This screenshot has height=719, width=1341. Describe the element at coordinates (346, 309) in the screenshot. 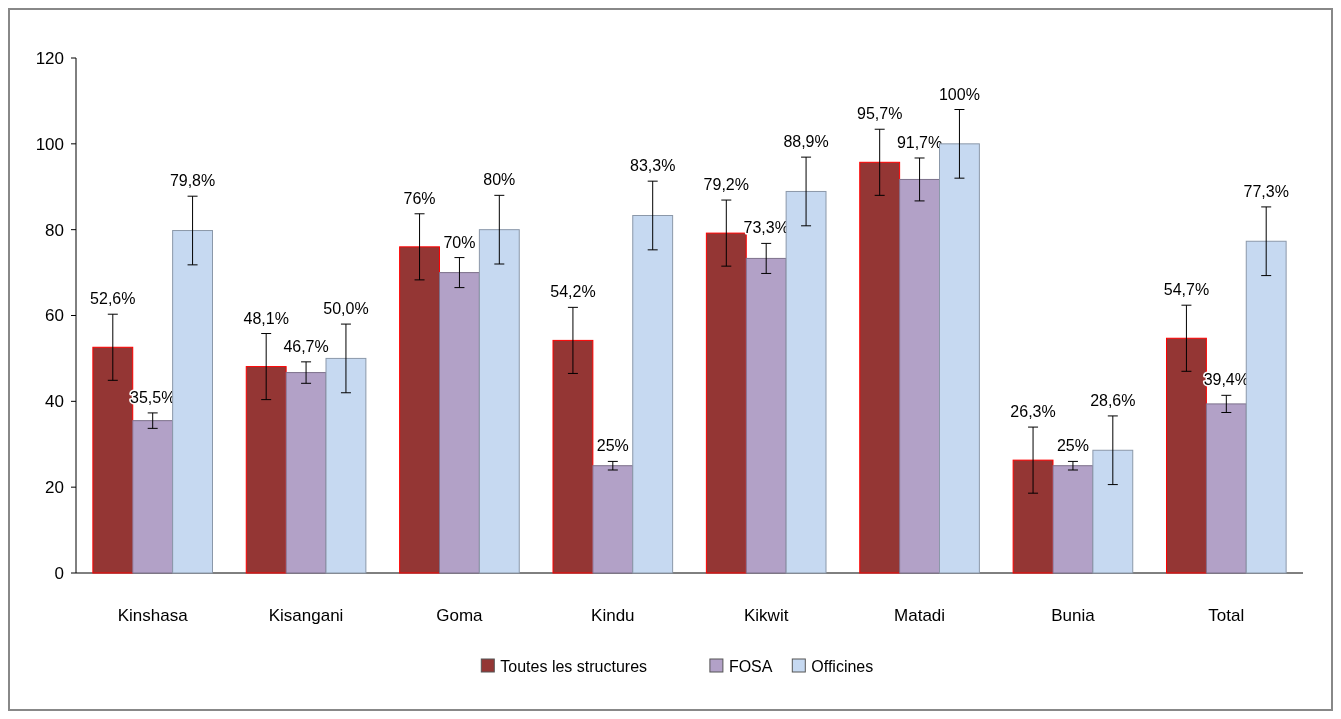

I see `data-label: 50,0%` at that location.